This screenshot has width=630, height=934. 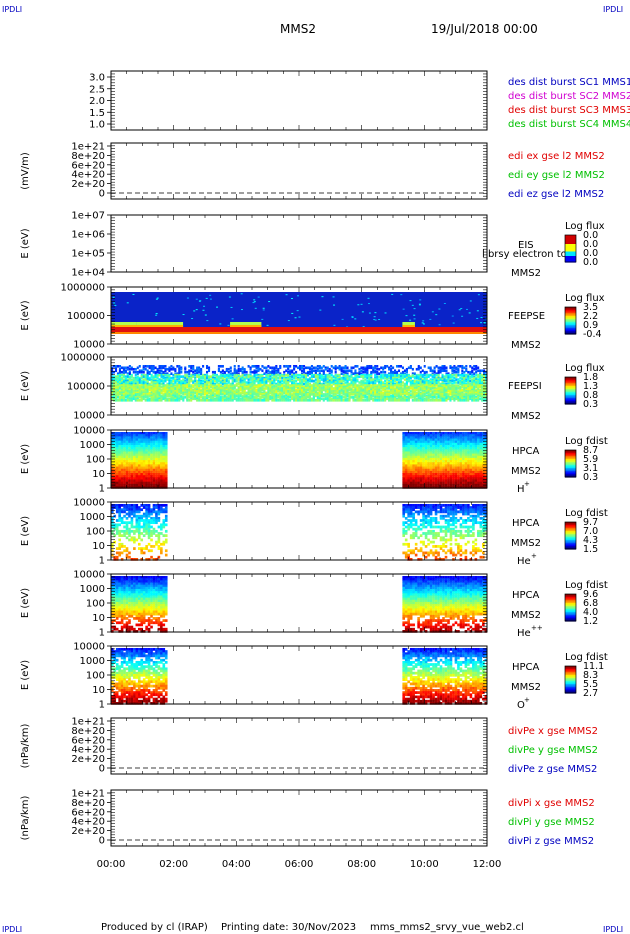 I want to click on panel5-ytick-label: 100000, so click(x=86, y=387).